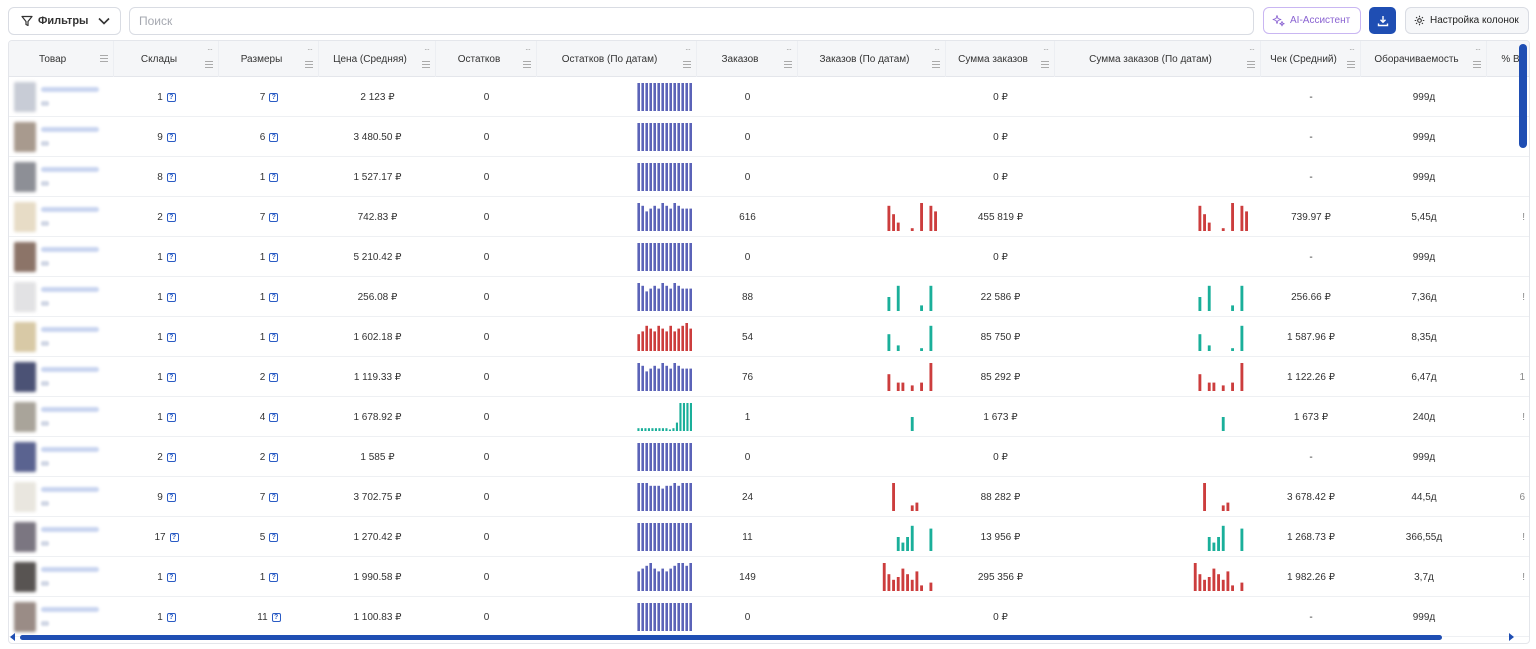 This screenshot has width=1536, height=649. Describe the element at coordinates (1511, 637) in the screenshot. I see `scroll-right-icon` at that location.